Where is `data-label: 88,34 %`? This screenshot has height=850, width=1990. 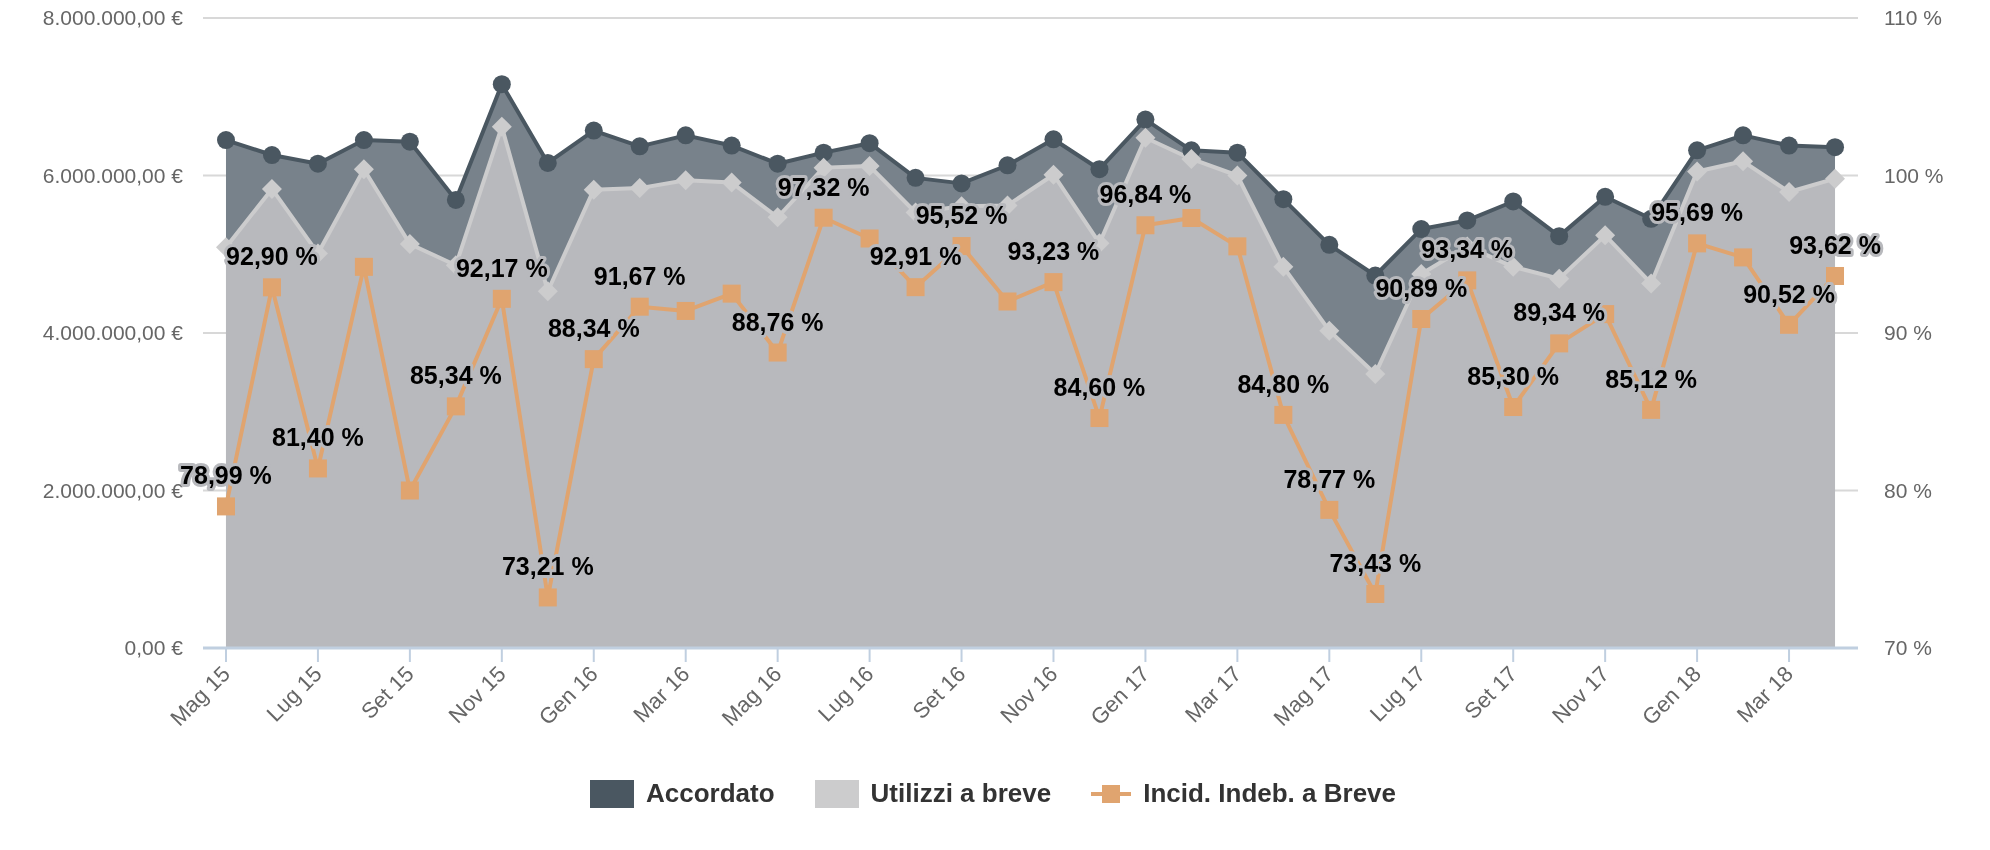
data-label: 88,34 % is located at coordinates (593, 328).